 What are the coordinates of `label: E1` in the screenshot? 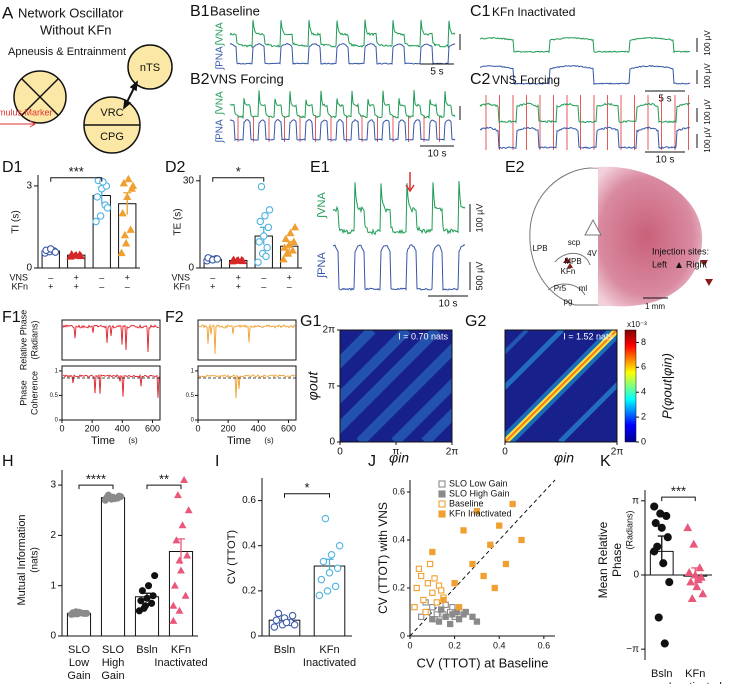 It's located at (320, 167).